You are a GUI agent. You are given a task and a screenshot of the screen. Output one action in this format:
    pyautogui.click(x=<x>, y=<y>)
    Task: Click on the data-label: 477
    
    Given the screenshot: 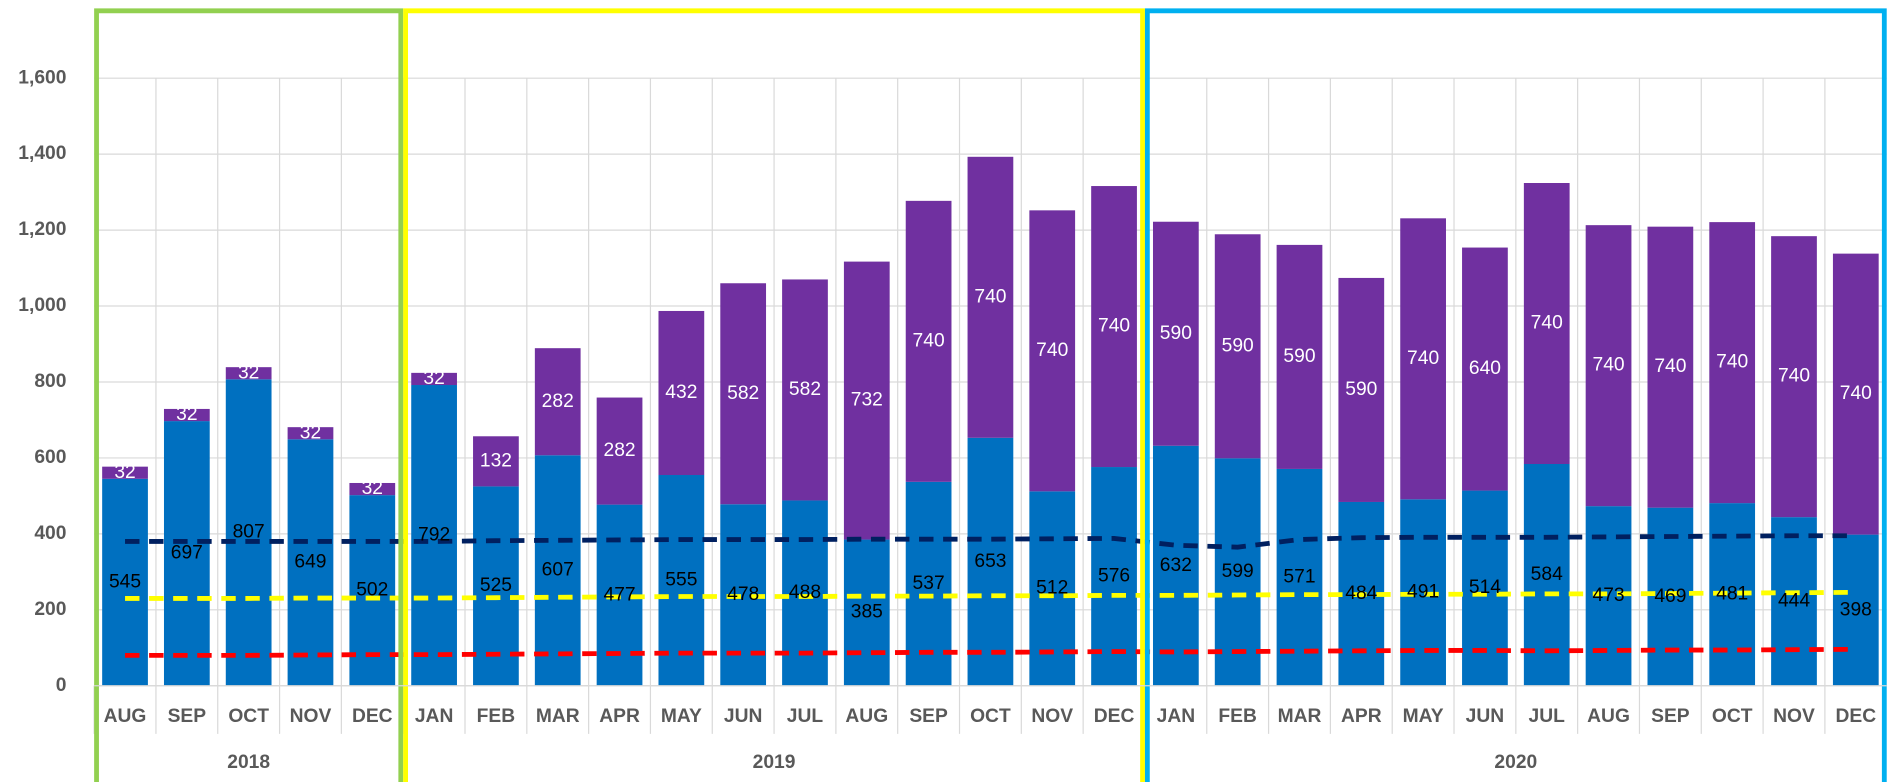 What is the action you would take?
    pyautogui.click(x=619, y=594)
    